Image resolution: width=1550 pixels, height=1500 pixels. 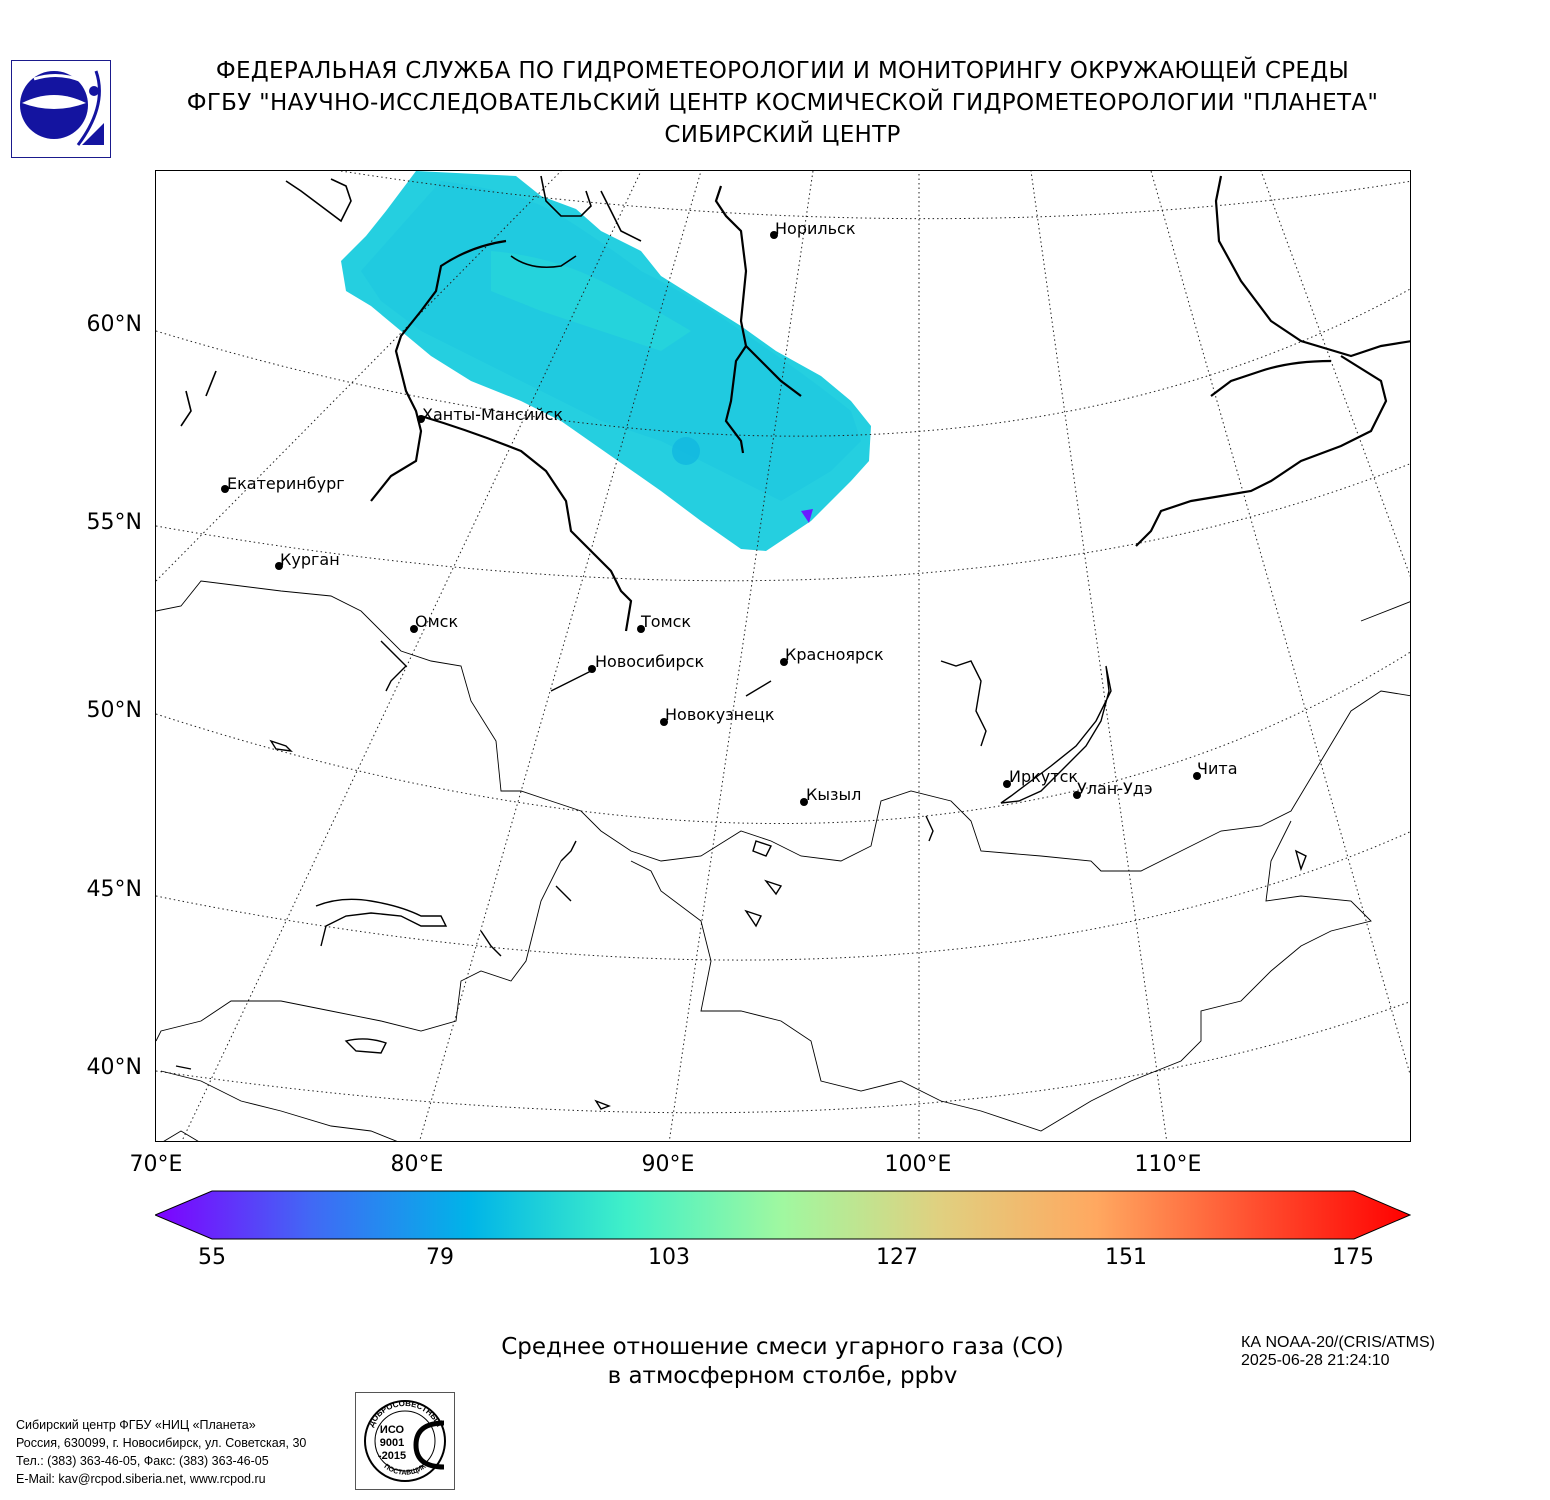 What do you see at coordinates (493, 414) in the screenshot?
I see `city-label-khanty-mansiysk: Ханты-Мансийск` at bounding box center [493, 414].